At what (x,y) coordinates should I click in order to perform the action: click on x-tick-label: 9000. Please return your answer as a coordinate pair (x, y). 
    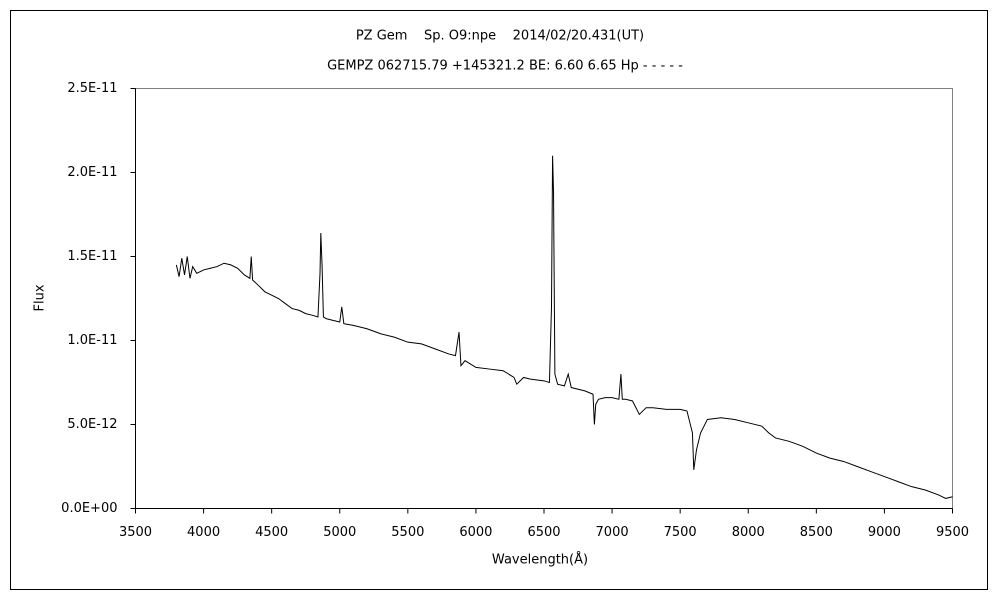
    Looking at the image, I should click on (884, 532).